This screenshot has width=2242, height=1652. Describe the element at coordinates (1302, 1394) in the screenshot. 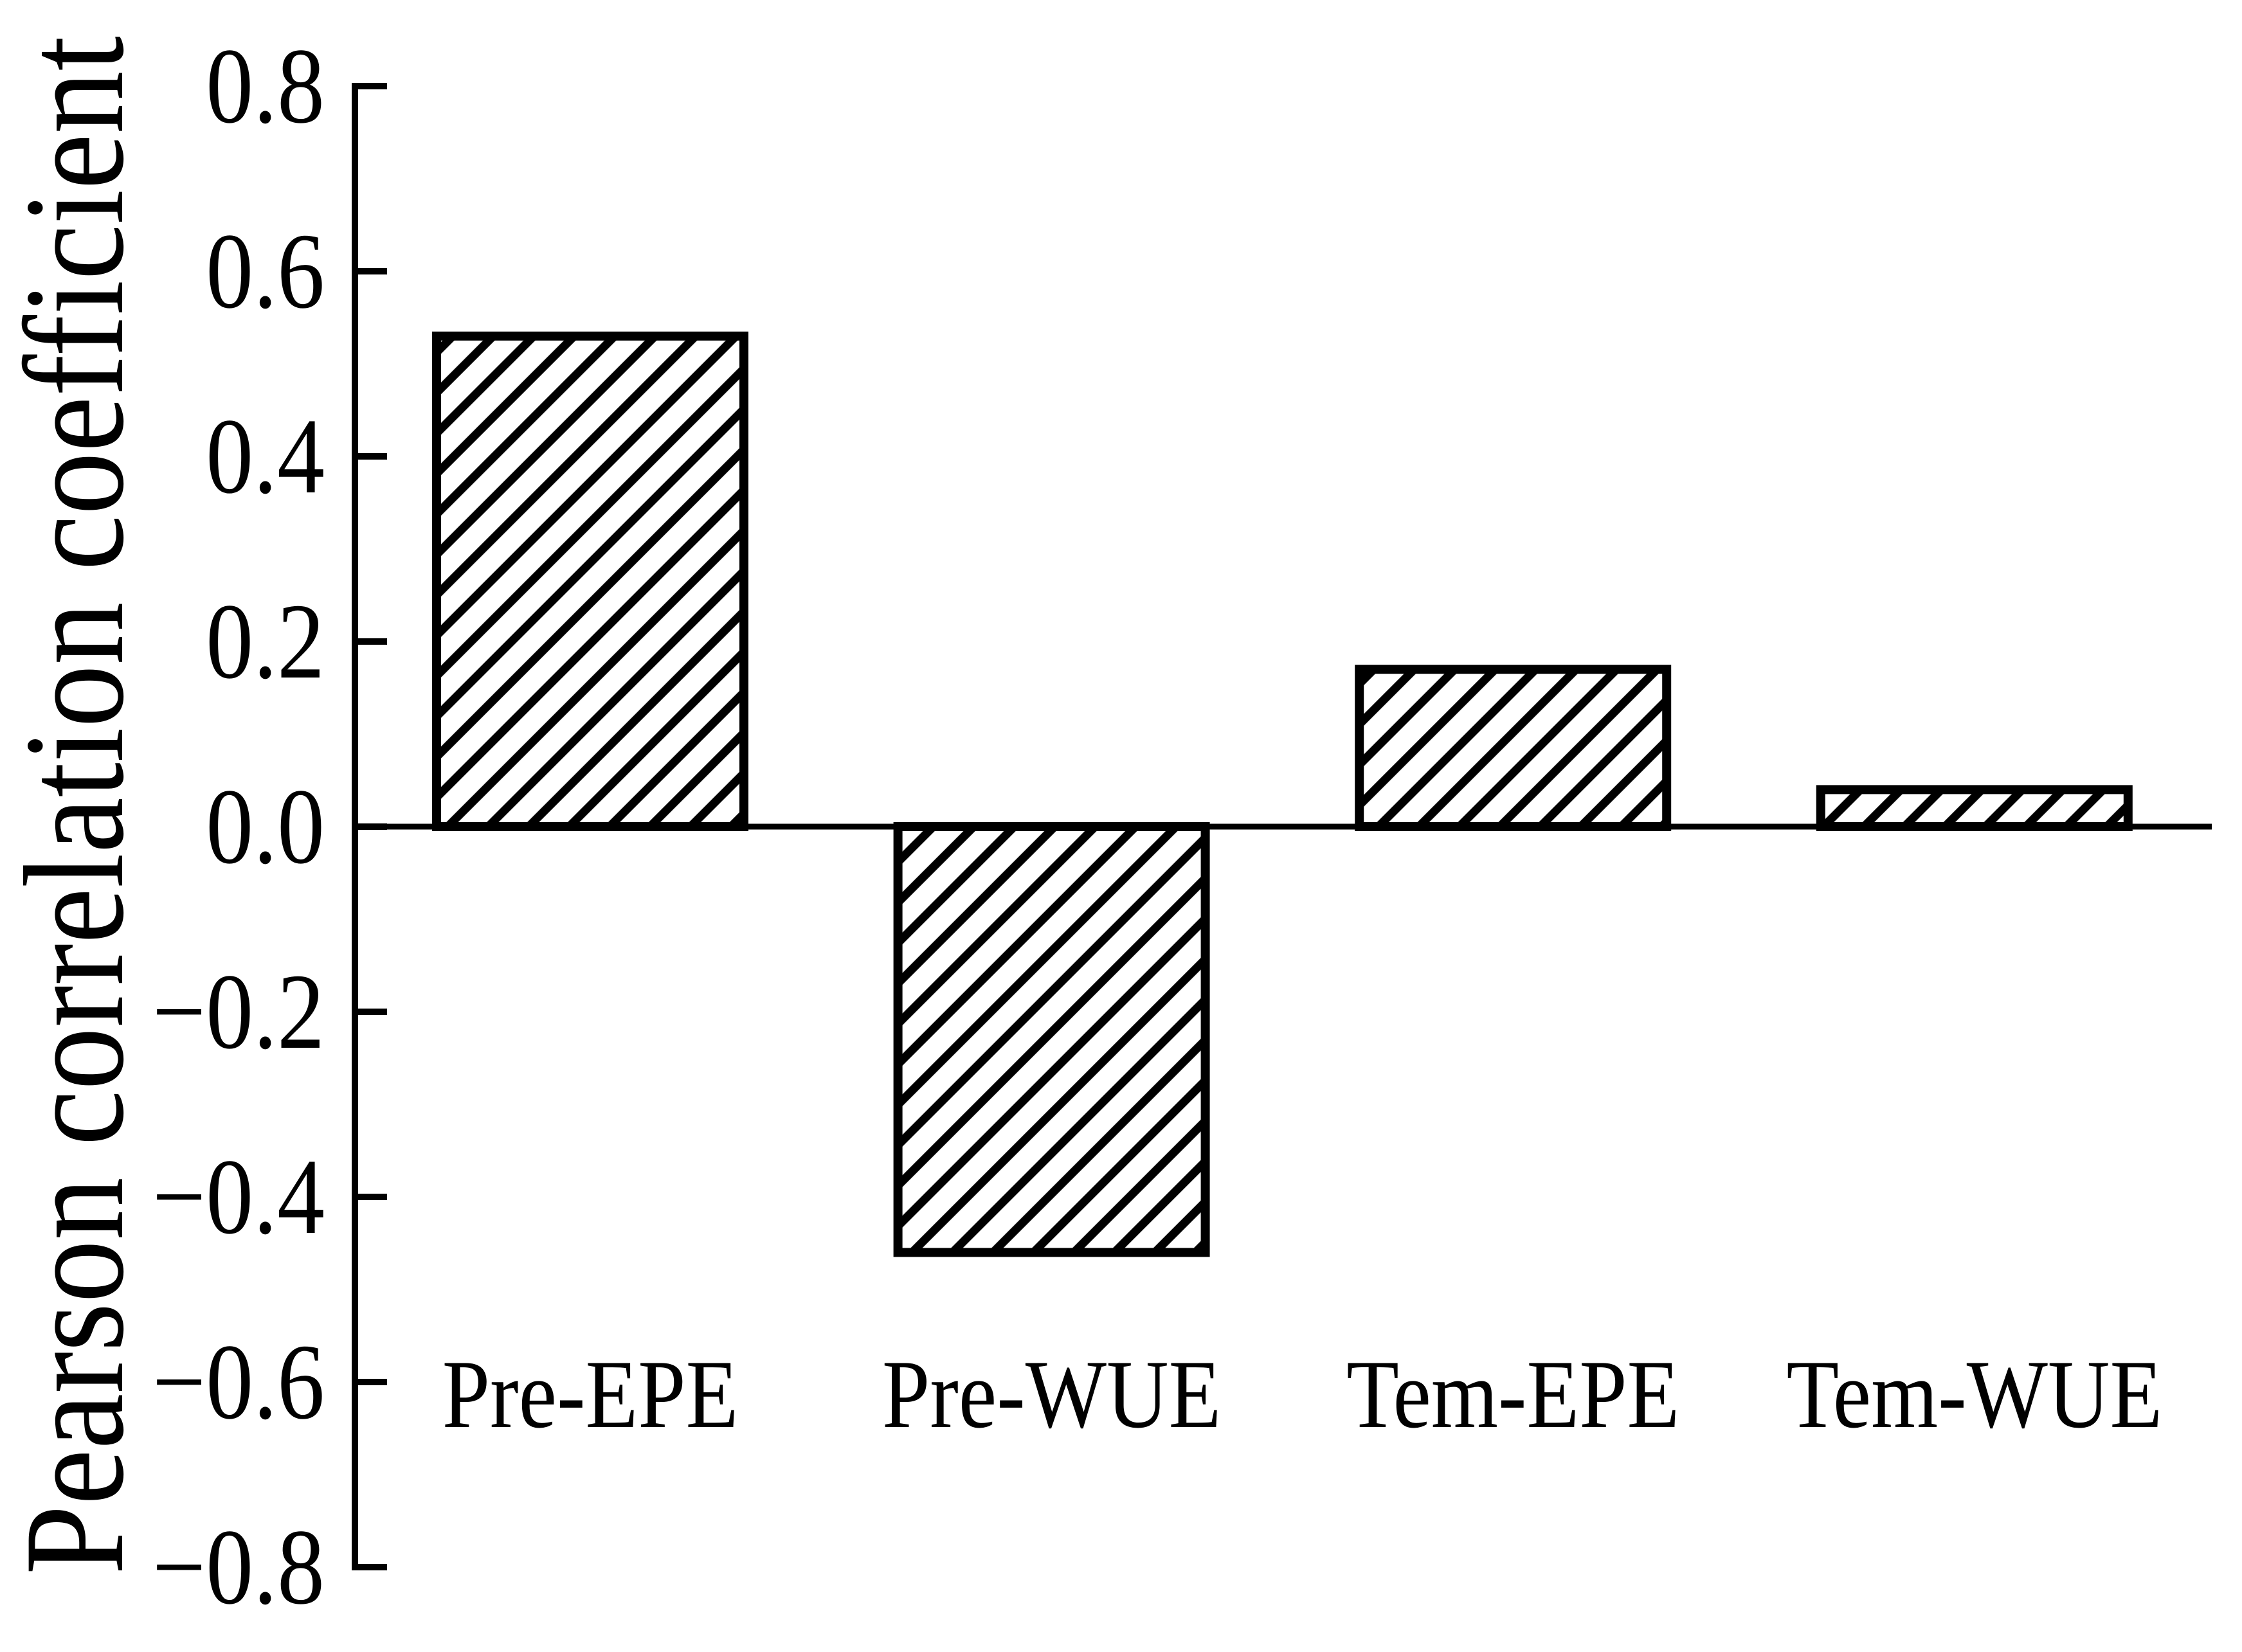

I see `category-labels: Pre-EPE Pre-WUE Tem-EPE Tem-WUE` at that location.